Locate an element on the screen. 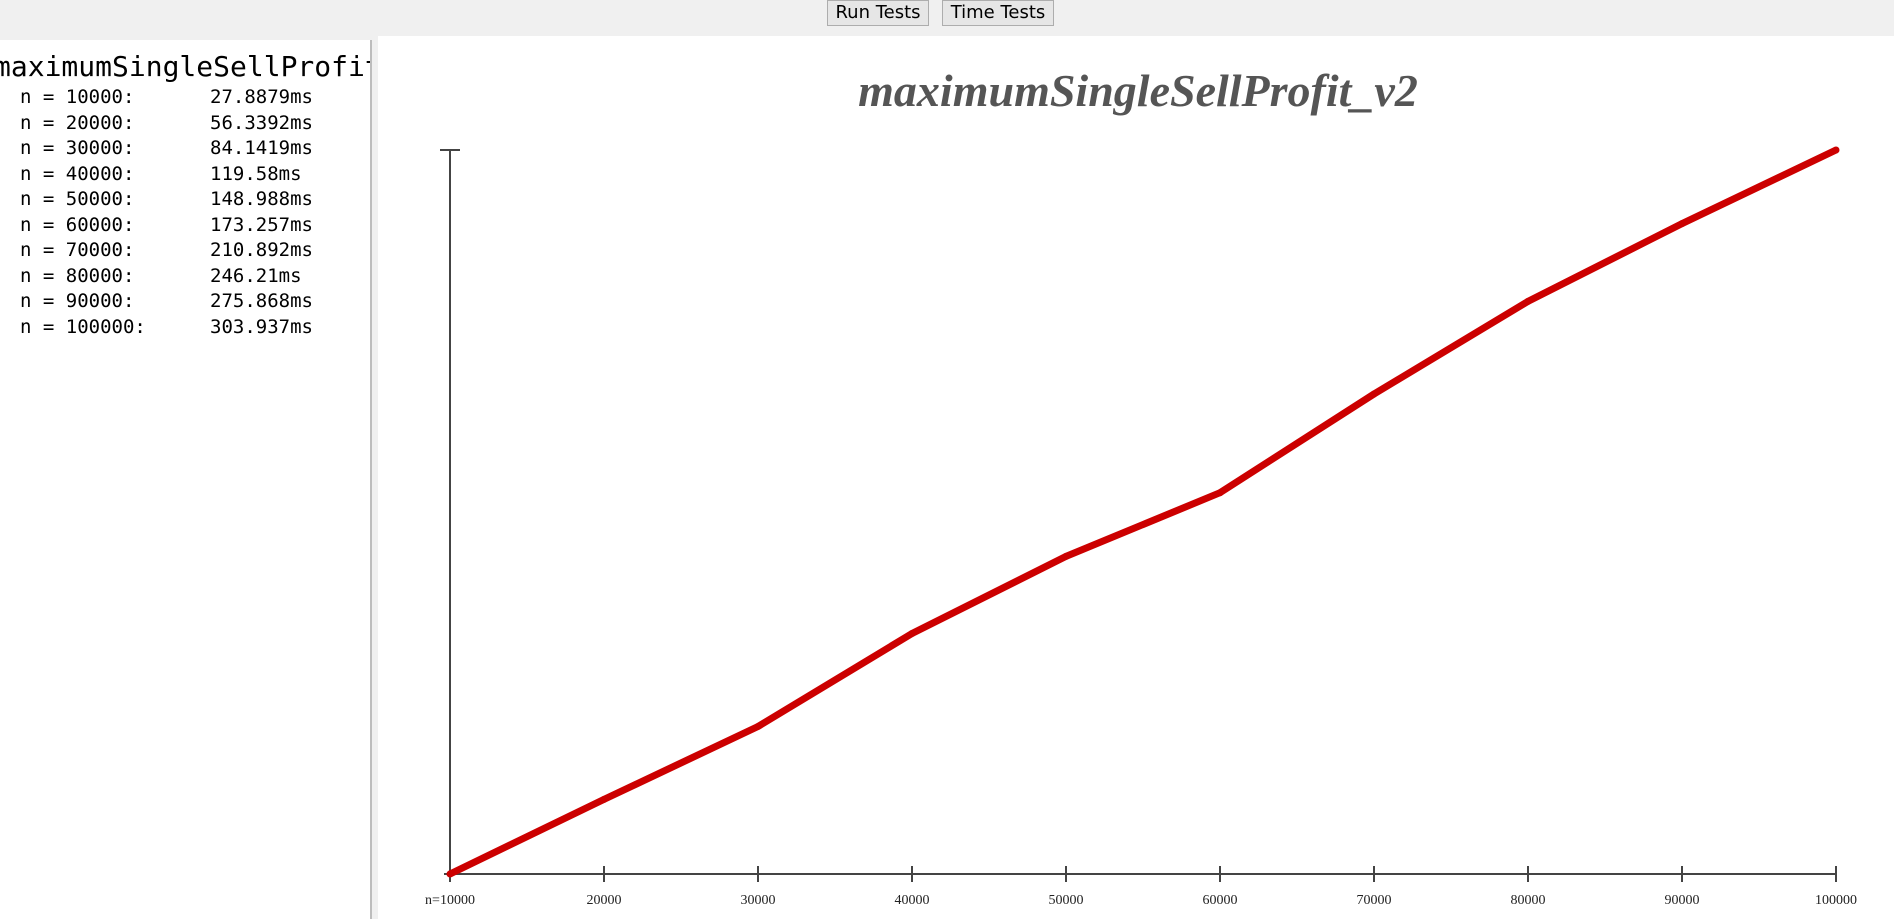 The image size is (1894, 919). x-tick-label: 50000 is located at coordinates (1066, 900).